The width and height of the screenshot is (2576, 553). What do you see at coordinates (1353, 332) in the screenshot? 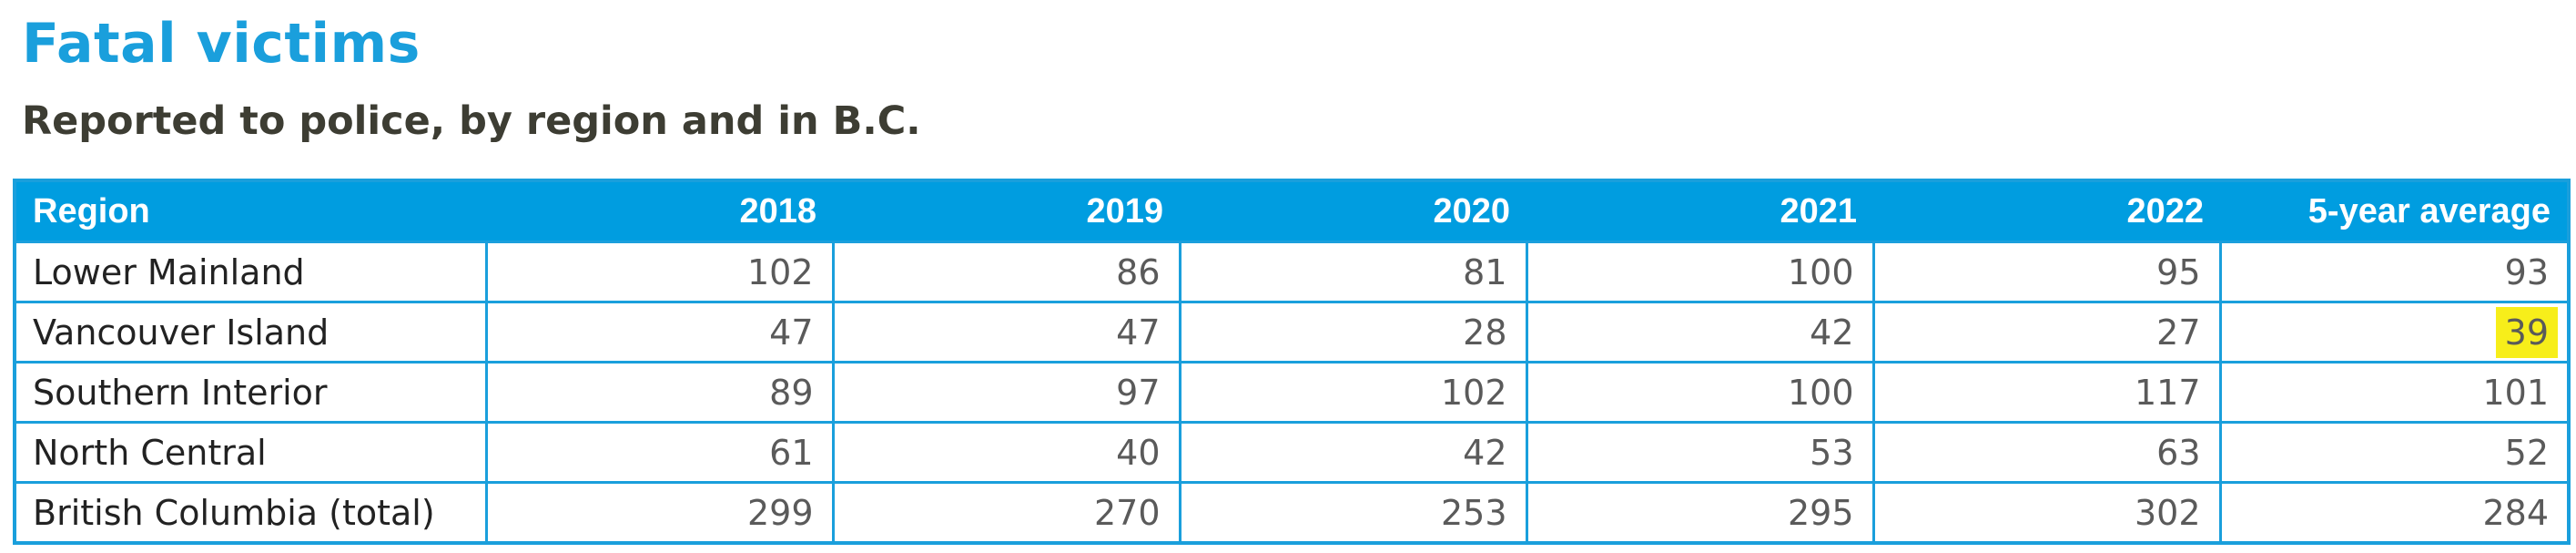
I see `value-cell: 28` at bounding box center [1353, 332].